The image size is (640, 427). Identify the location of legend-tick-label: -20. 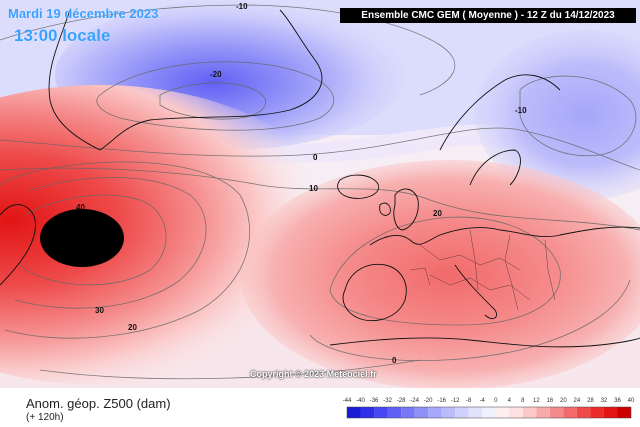
(428, 401).